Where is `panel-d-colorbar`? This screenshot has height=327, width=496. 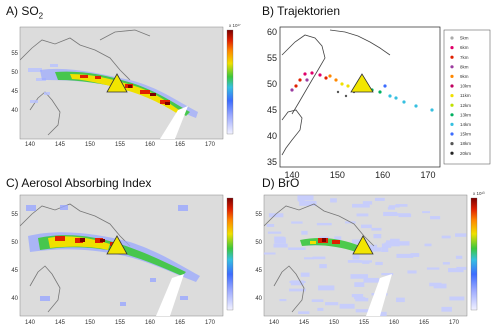 panel-d-colorbar is located at coordinates (474, 254).